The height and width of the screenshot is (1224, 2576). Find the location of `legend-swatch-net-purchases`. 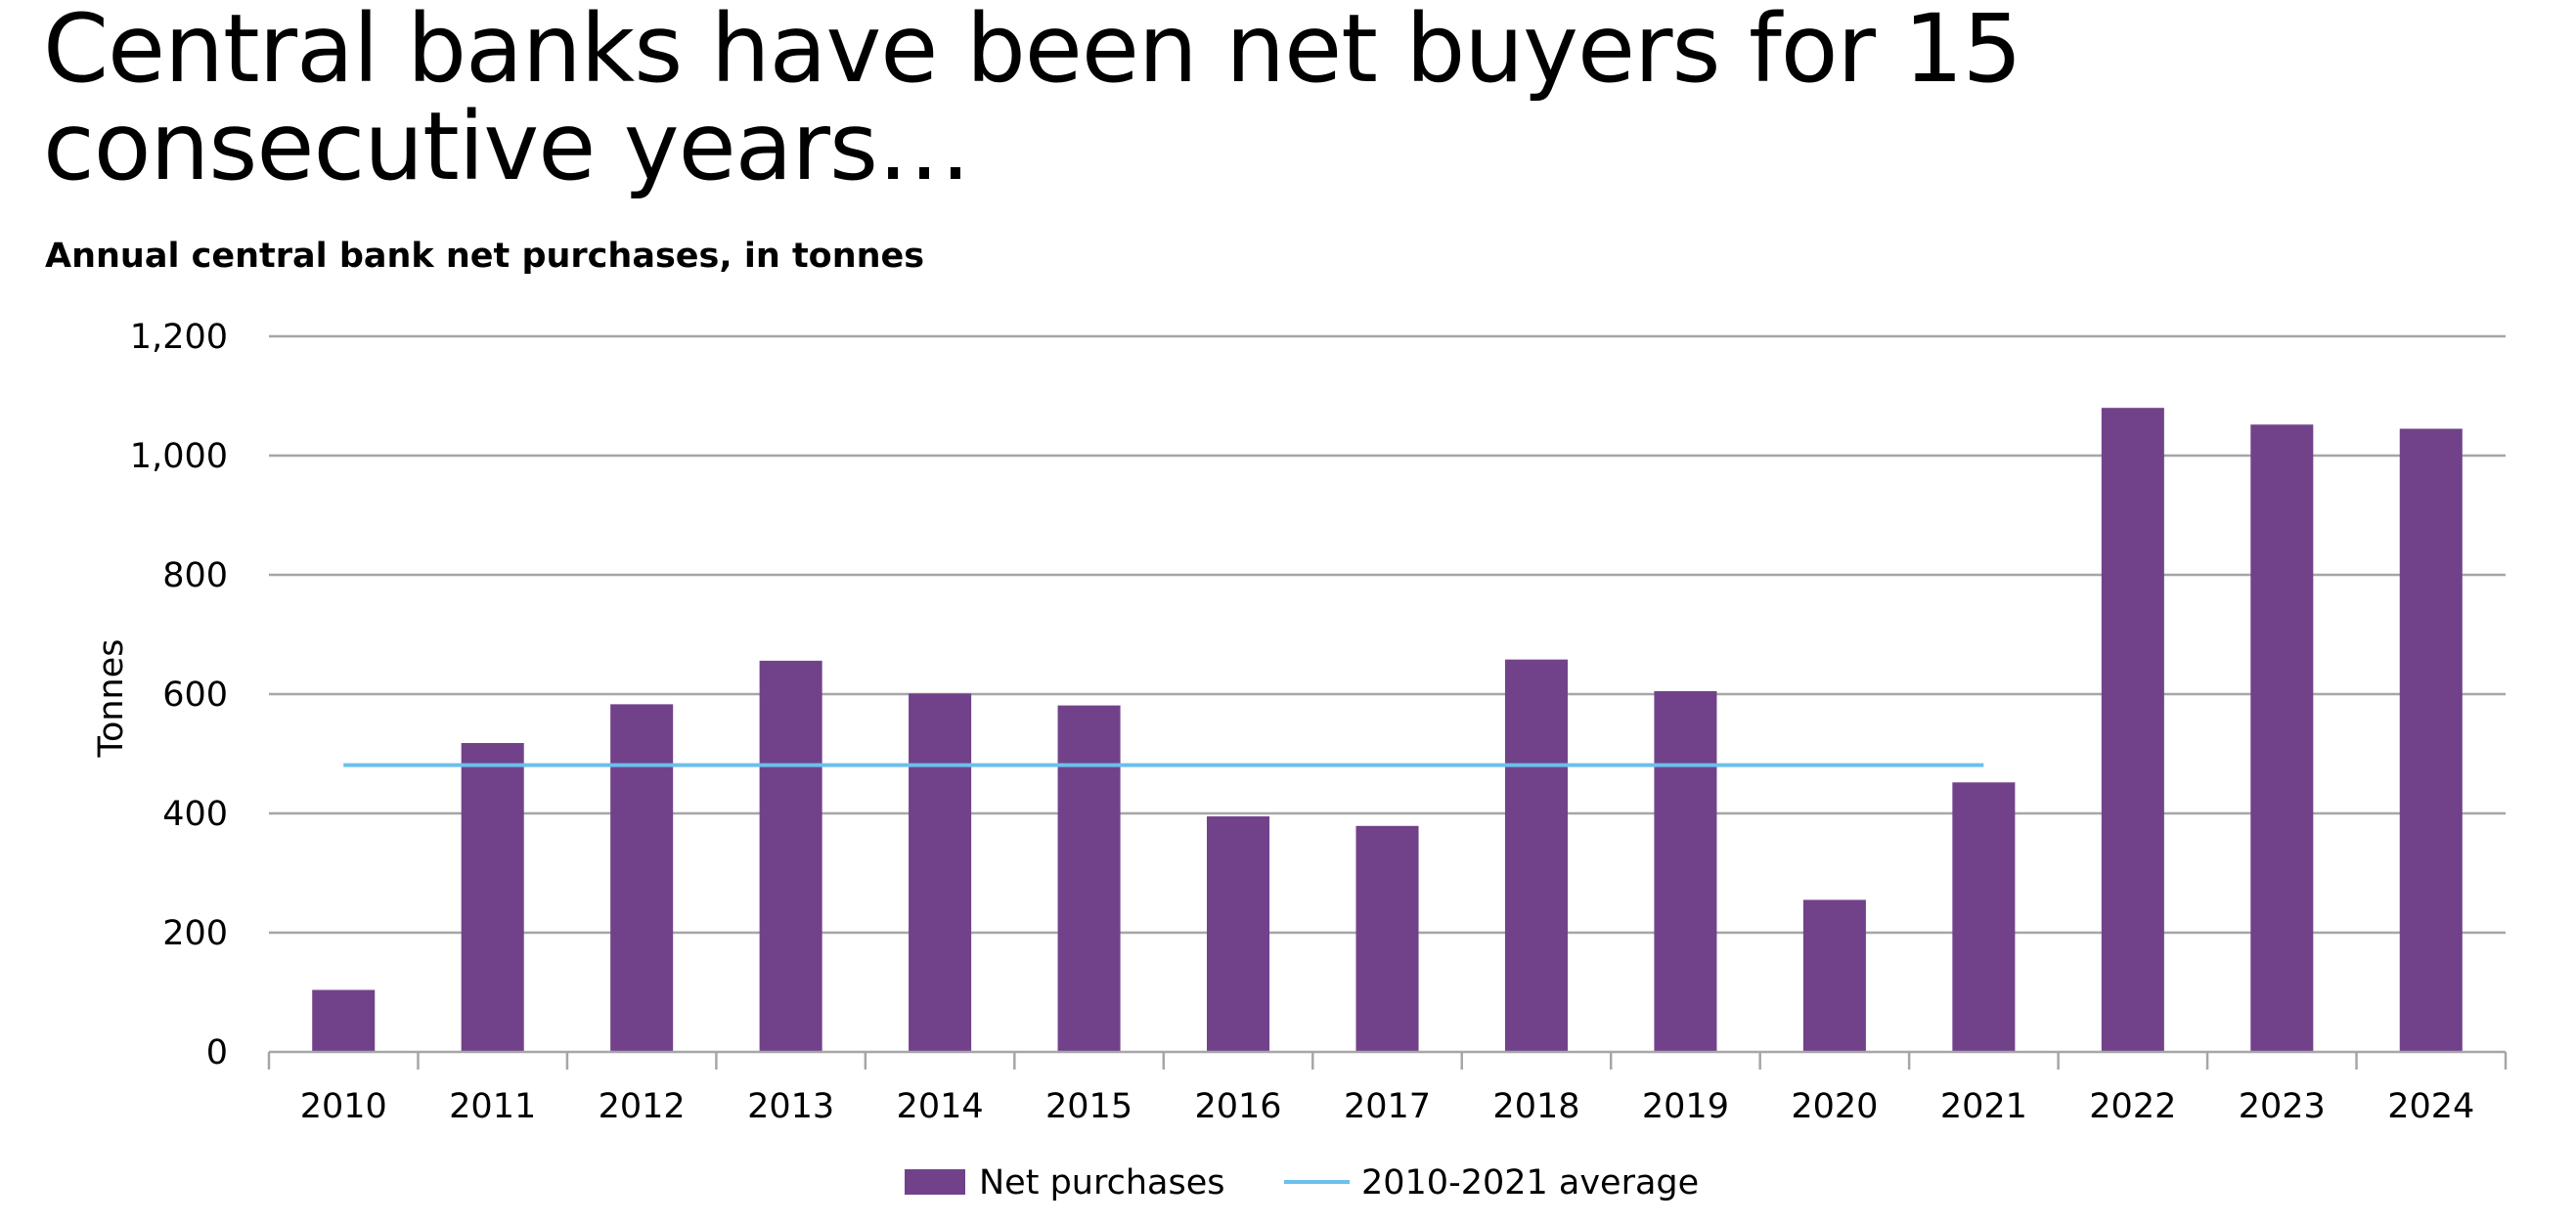

legend-swatch-net-purchases is located at coordinates (935, 1182).